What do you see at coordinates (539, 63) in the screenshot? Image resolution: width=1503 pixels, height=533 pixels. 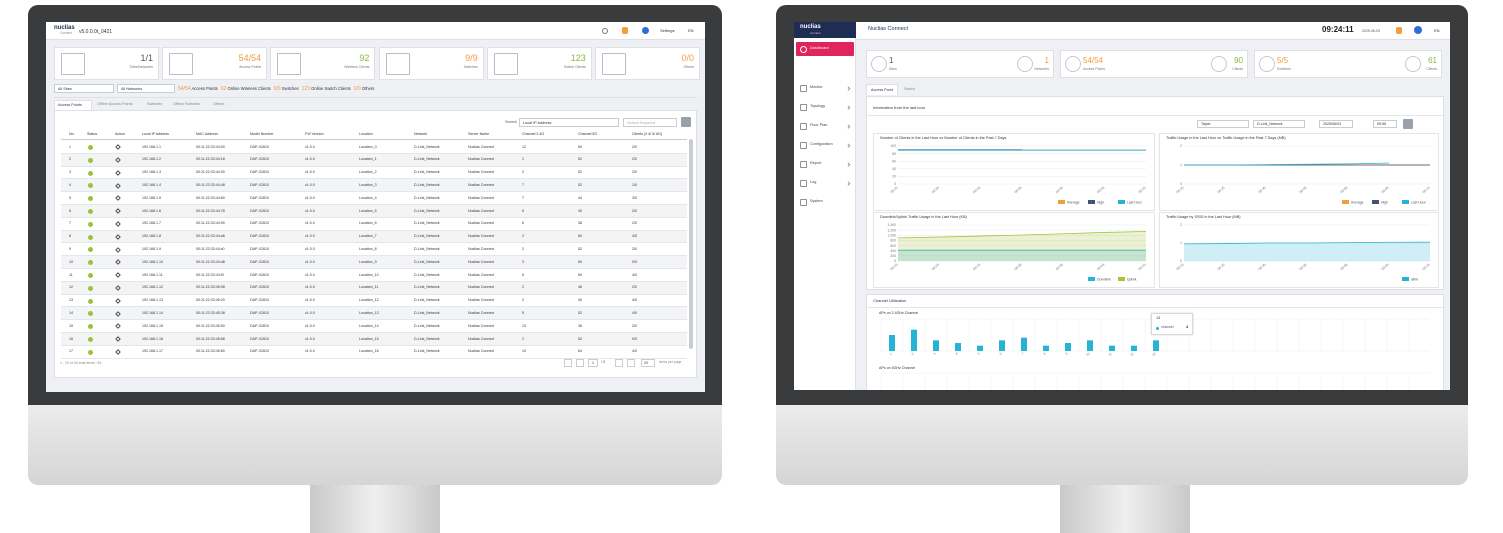 I see `summary-card: 123 Switch Clients` at bounding box center [539, 63].